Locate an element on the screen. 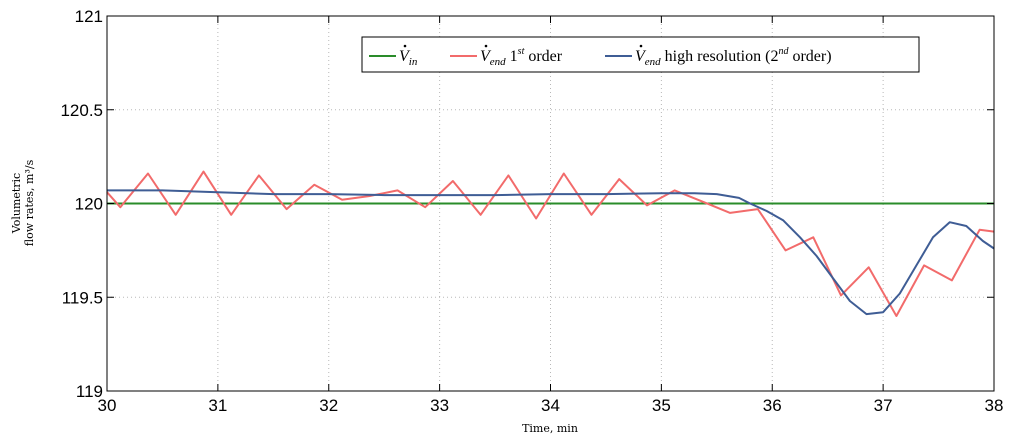 The image size is (1009, 441). x-tick-label: 33 is located at coordinates (439, 405).